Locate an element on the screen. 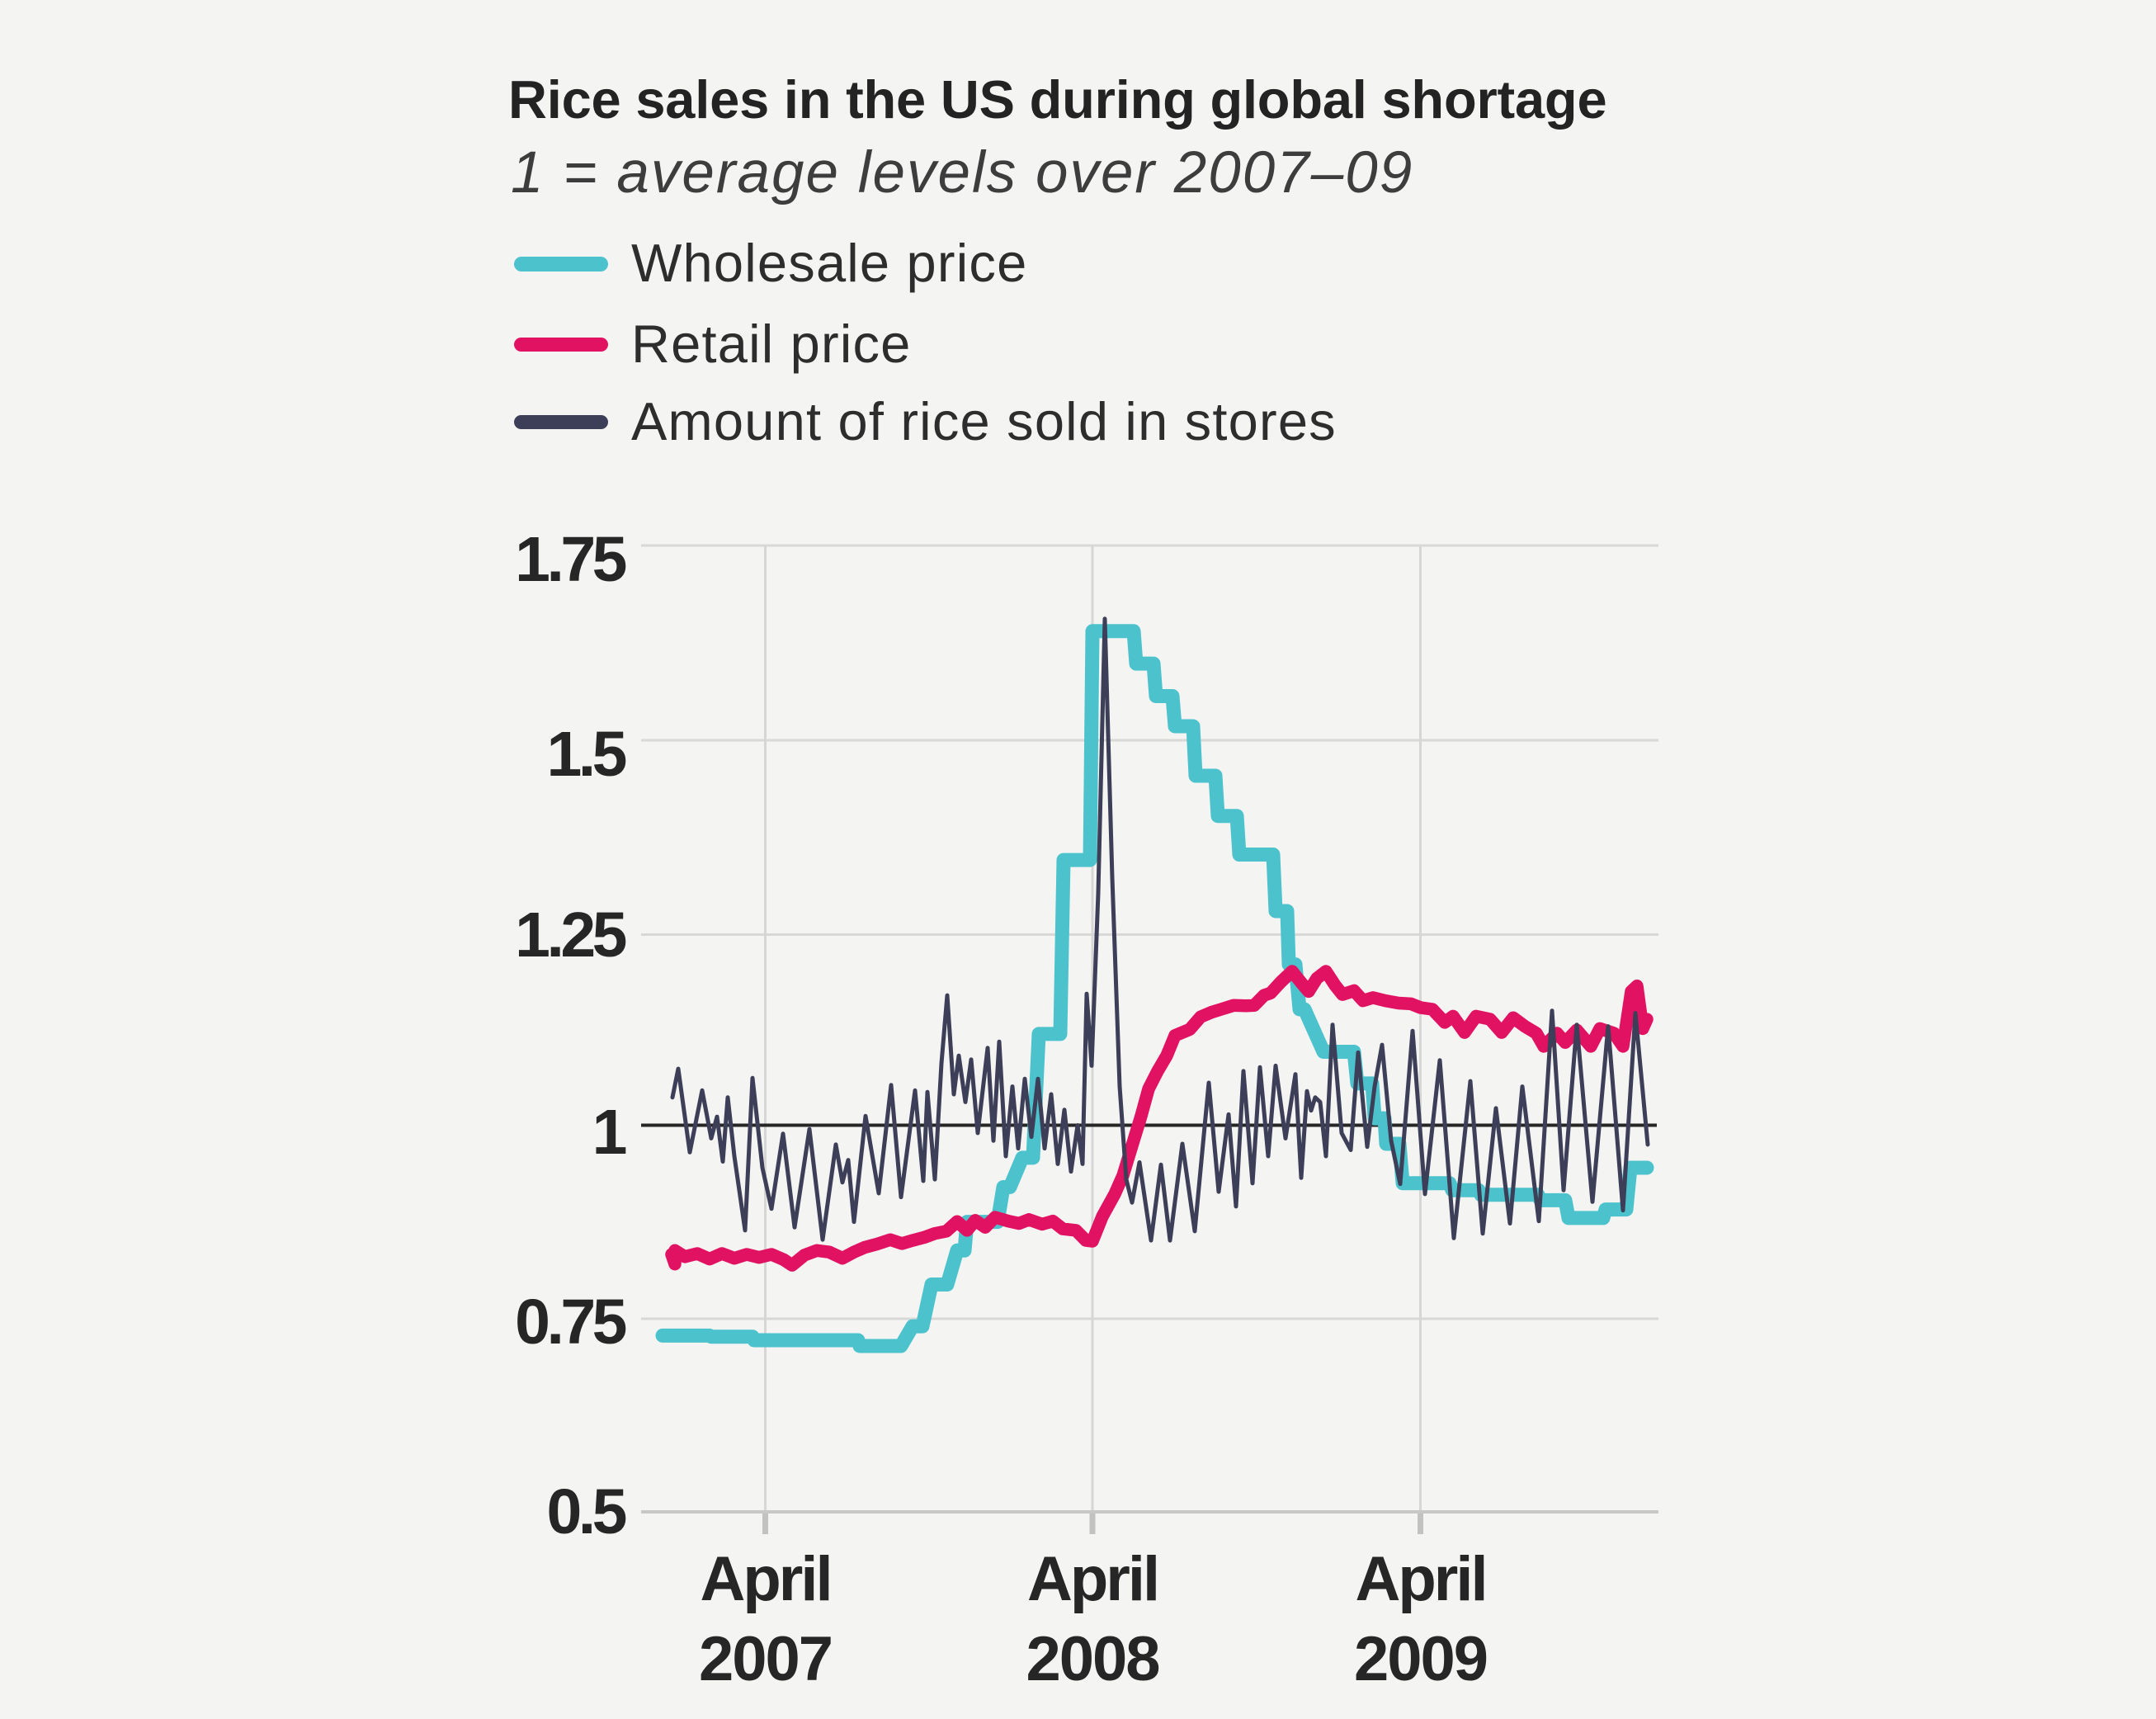  svg-text: 1.75 is located at coordinates (570, 559).